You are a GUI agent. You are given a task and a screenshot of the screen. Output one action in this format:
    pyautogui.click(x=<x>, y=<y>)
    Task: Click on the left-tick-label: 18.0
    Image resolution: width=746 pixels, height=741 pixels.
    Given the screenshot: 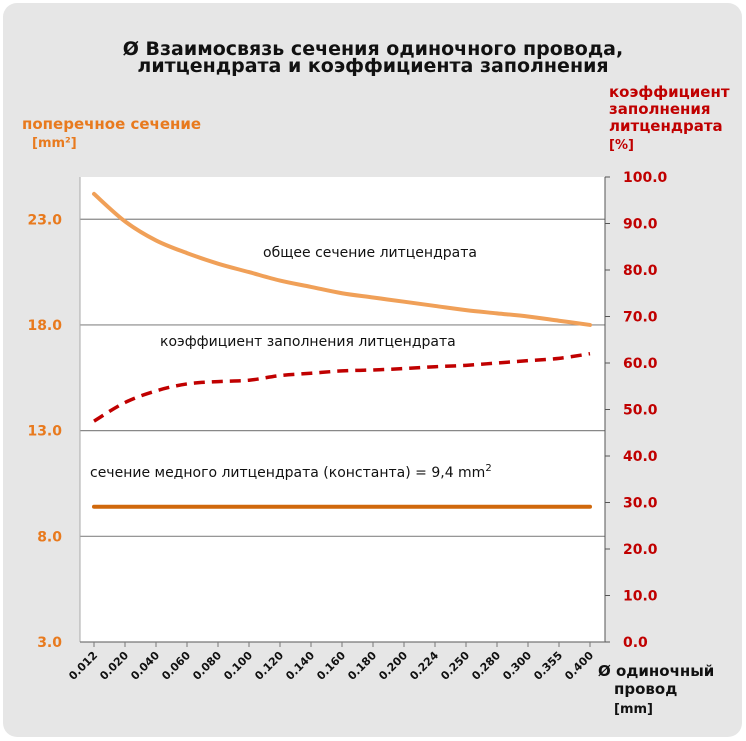 What is the action you would take?
    pyautogui.click(x=44, y=326)
    